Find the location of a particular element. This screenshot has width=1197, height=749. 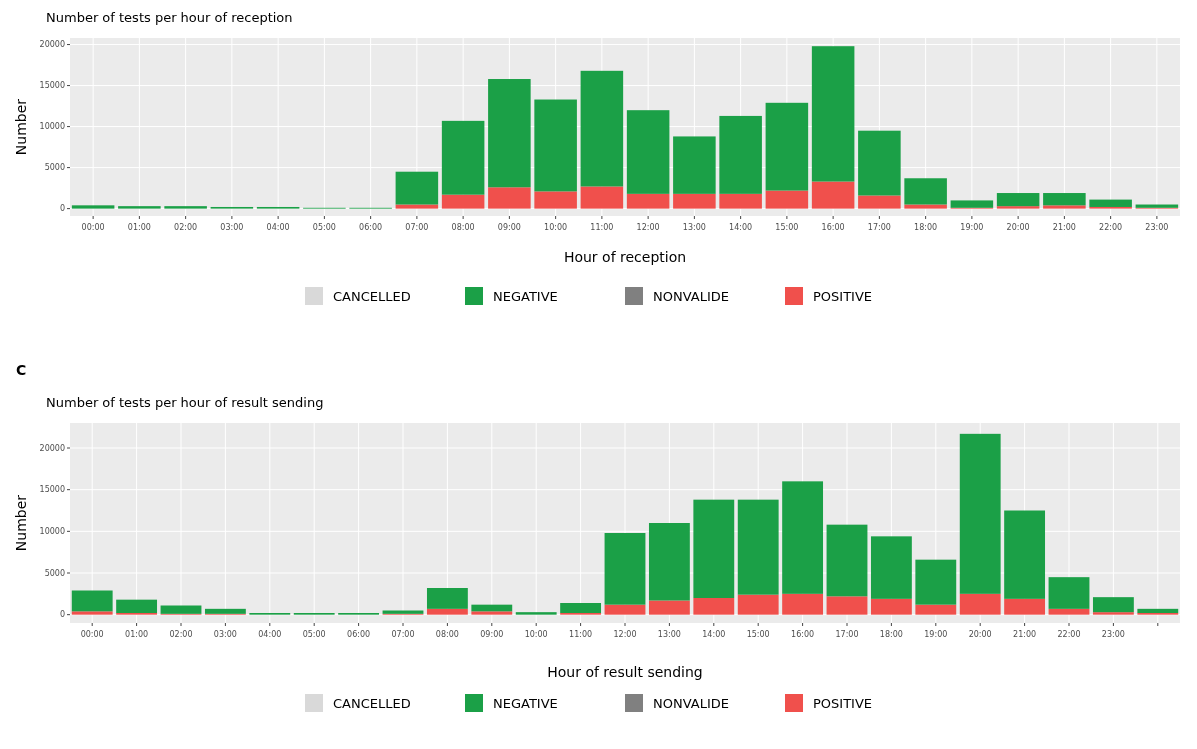

x-tick-label: 17:00 is located at coordinates (847, 634).